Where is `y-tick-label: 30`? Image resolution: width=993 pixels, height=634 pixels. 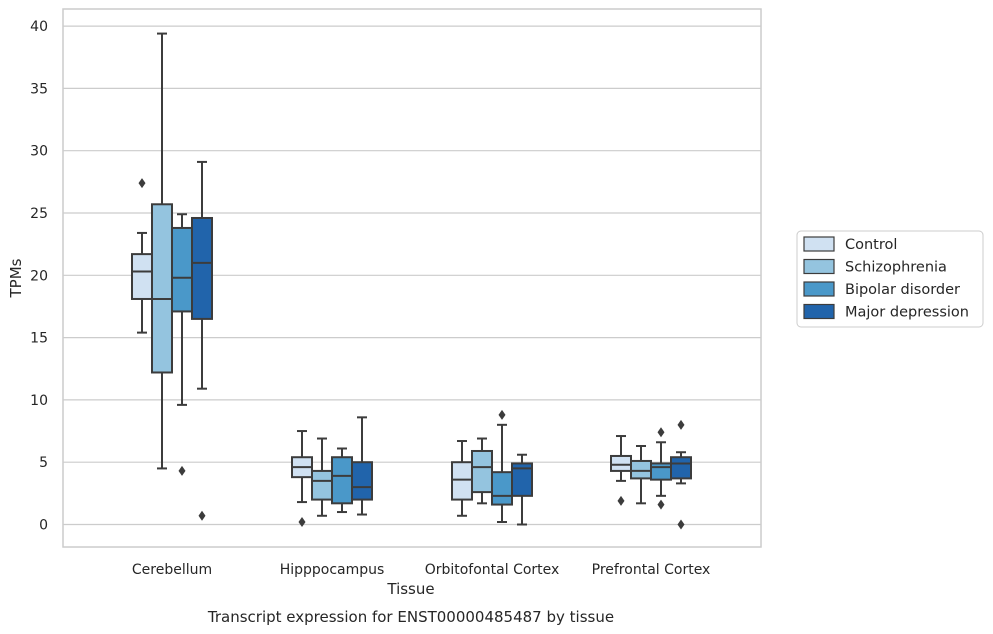
y-tick-label: 30 is located at coordinates (39, 152).